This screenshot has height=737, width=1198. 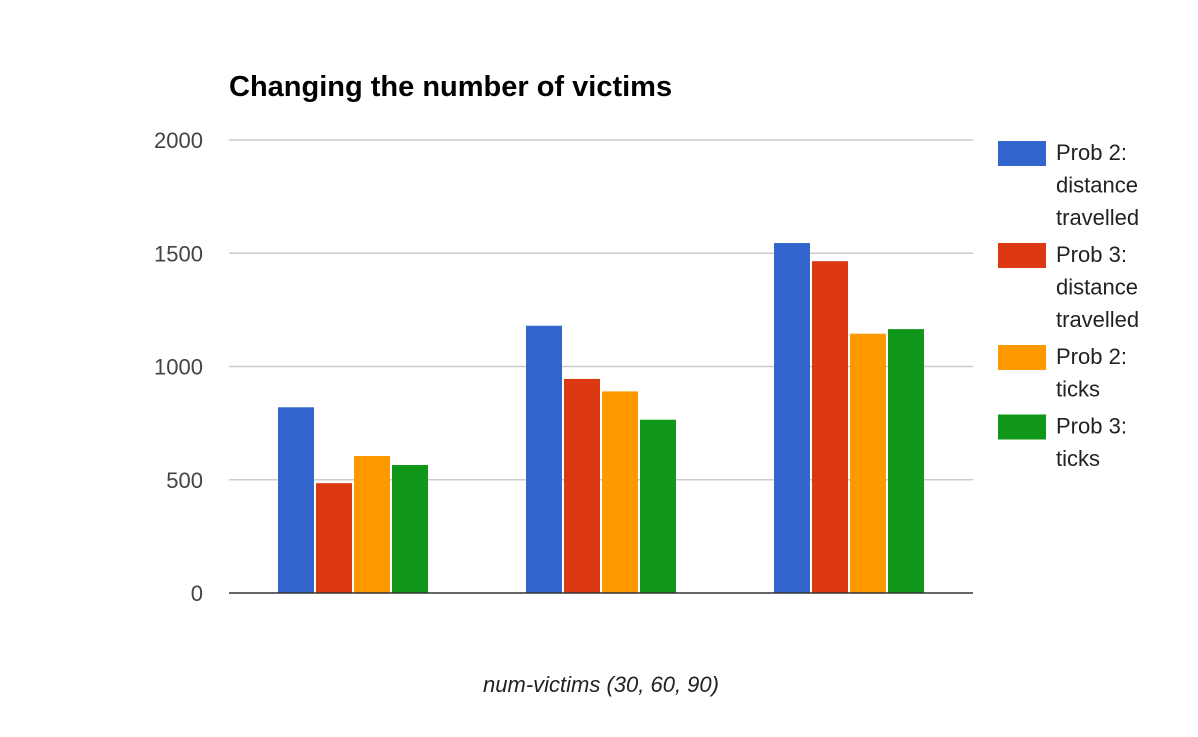 I want to click on y-tick-label: 500, so click(x=184, y=480).